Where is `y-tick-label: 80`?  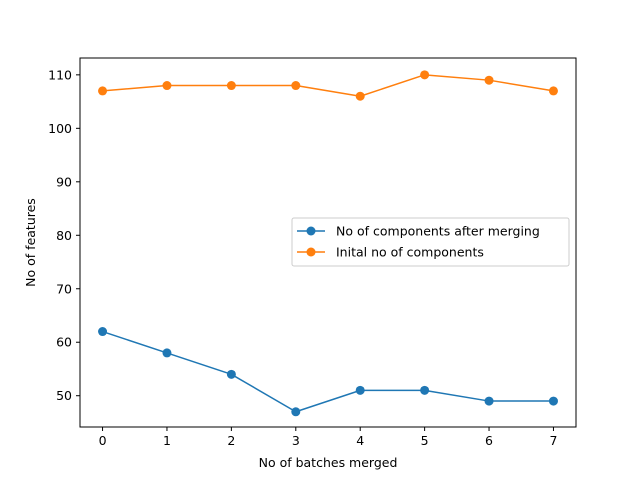 y-tick-label: 80 is located at coordinates (64, 235).